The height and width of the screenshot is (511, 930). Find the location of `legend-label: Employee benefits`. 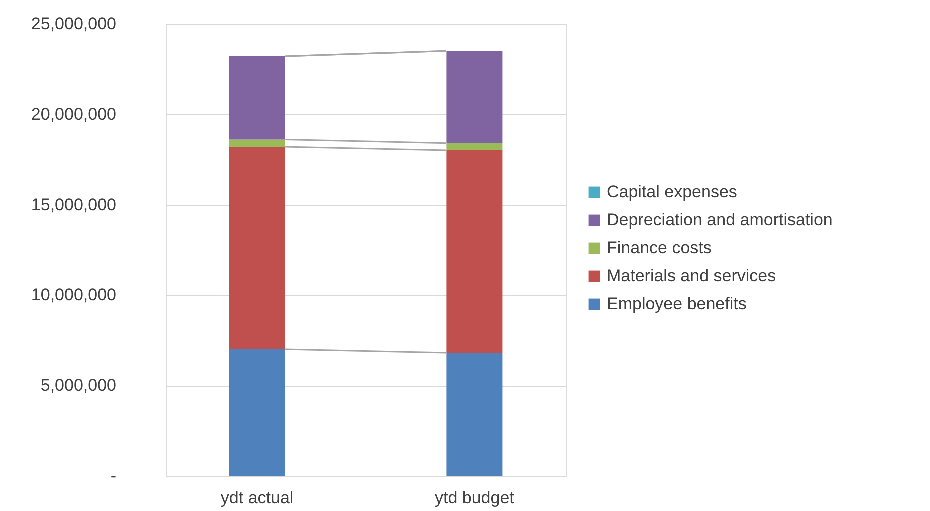

legend-label: Employee benefits is located at coordinates (677, 304).